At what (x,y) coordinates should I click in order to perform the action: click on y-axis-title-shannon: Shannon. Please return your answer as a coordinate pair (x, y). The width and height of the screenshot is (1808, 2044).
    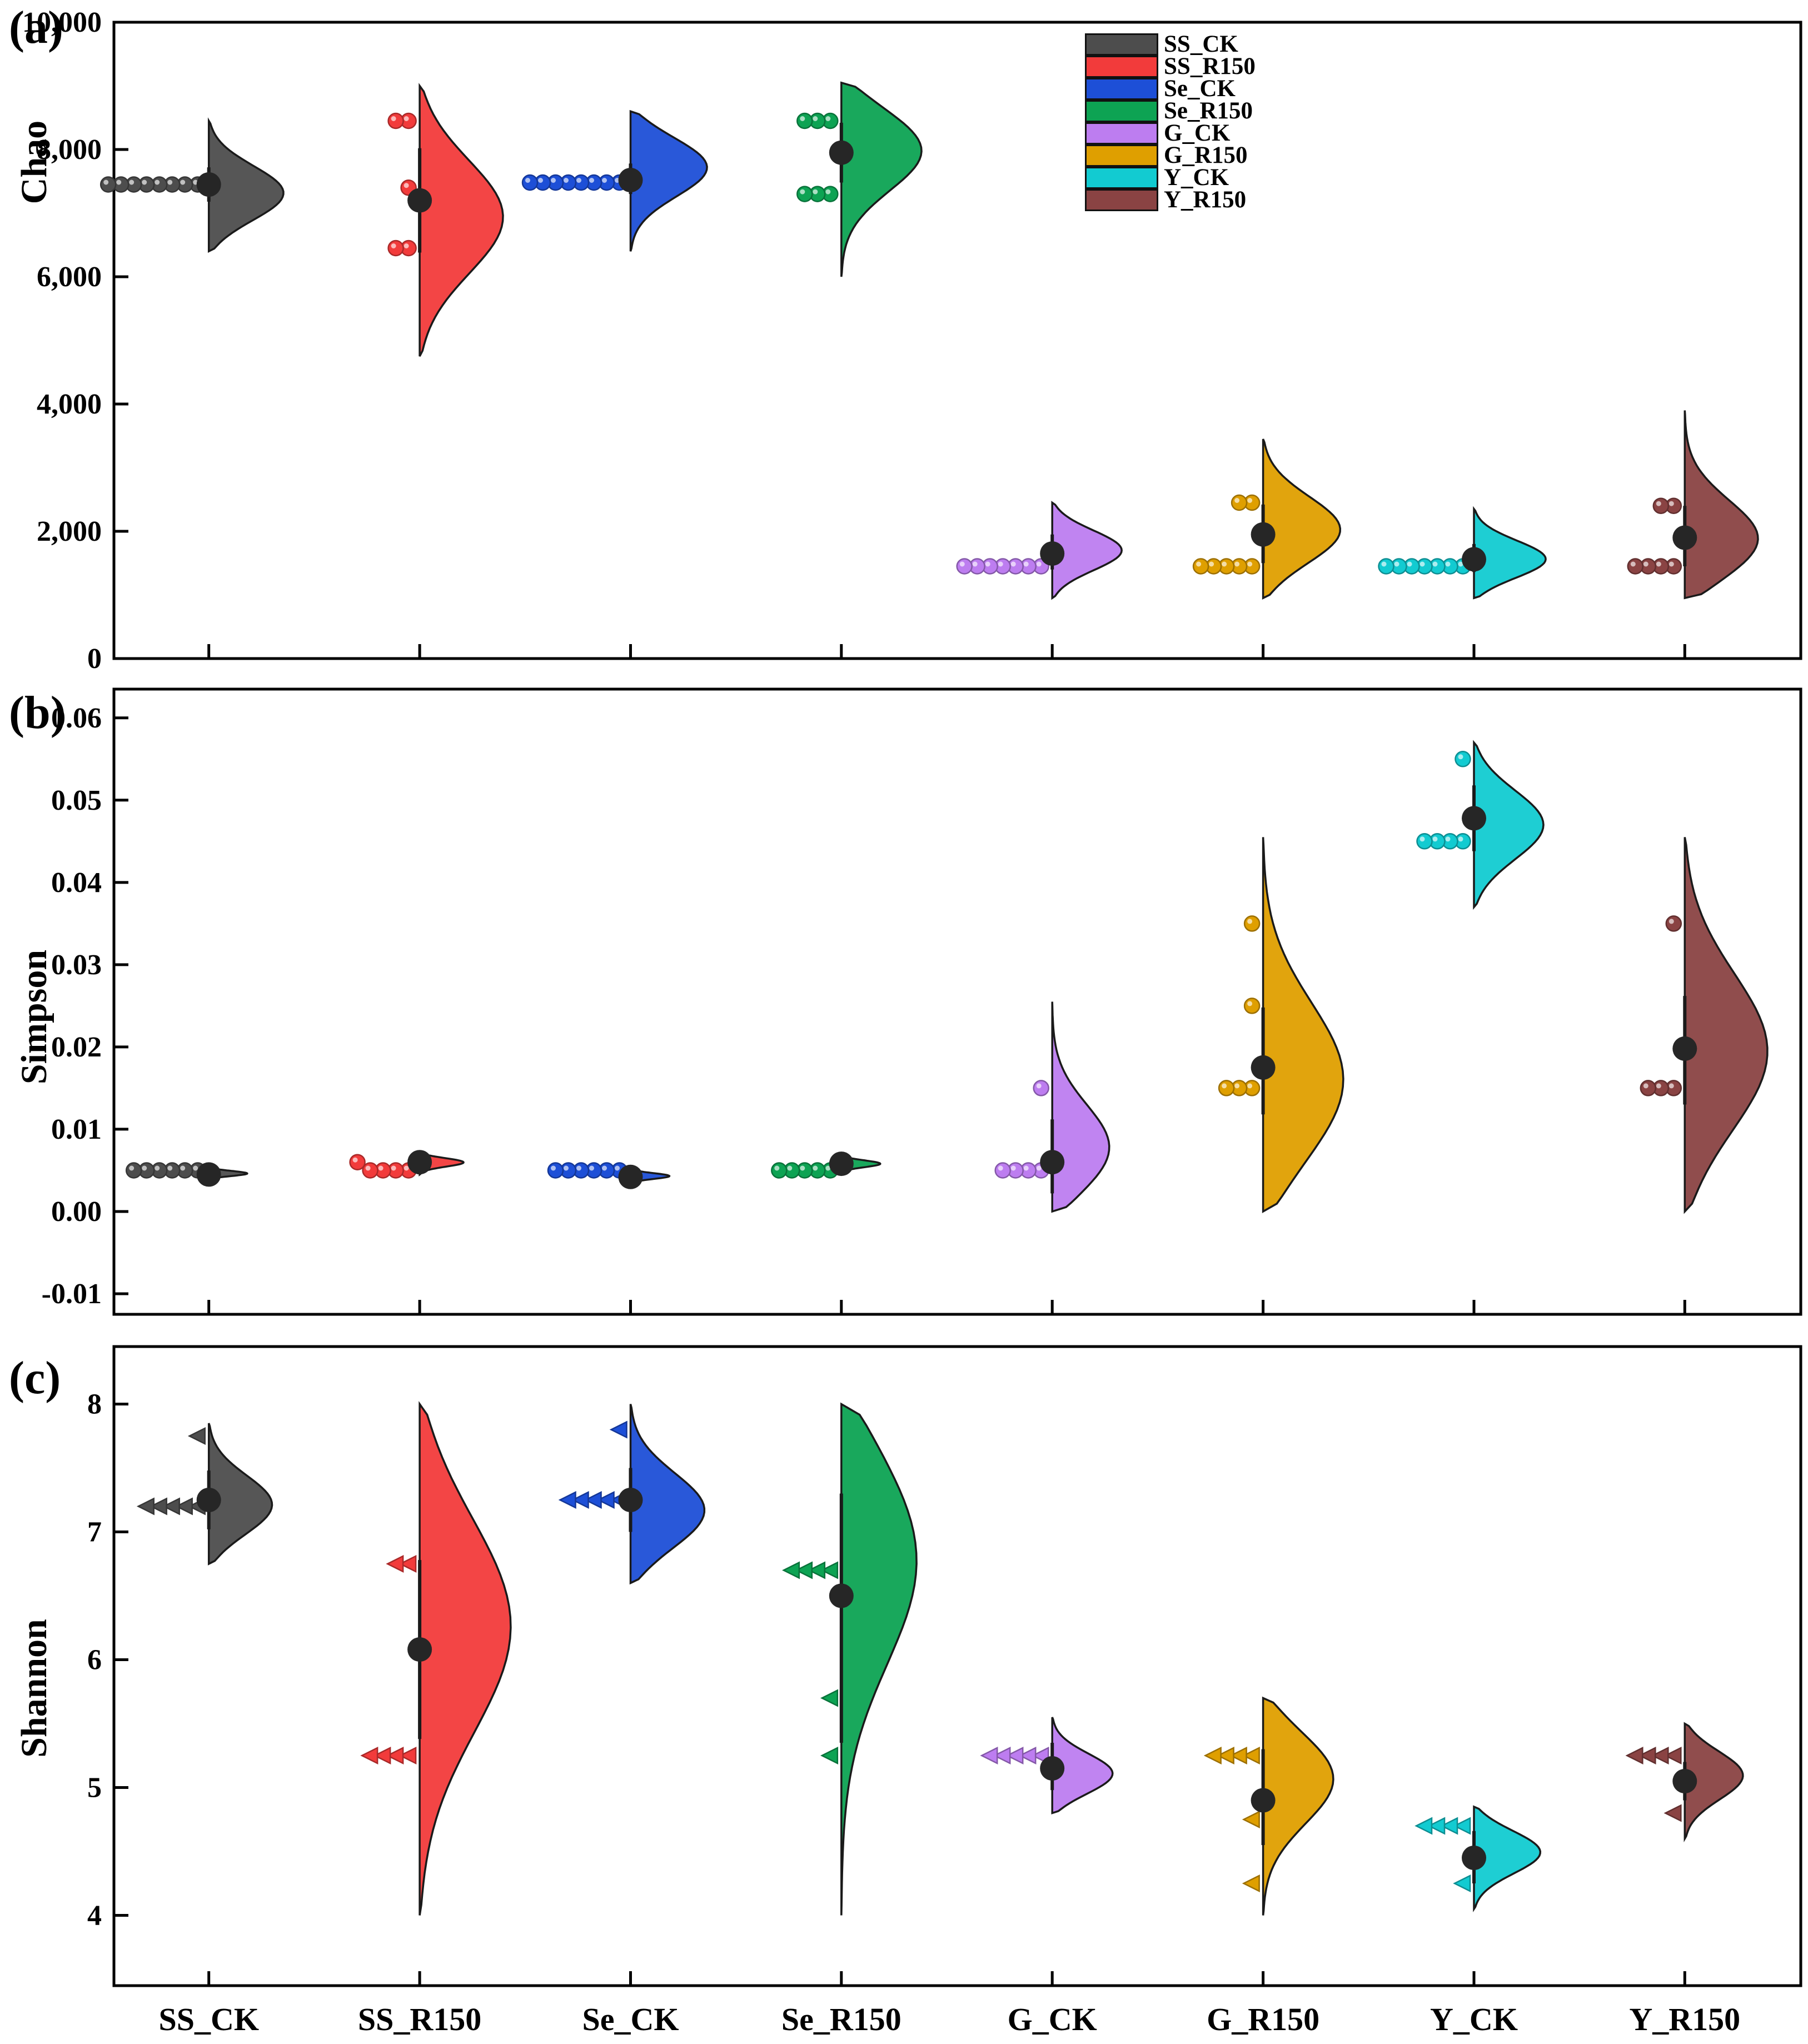
    Looking at the image, I should click on (34, 1688).